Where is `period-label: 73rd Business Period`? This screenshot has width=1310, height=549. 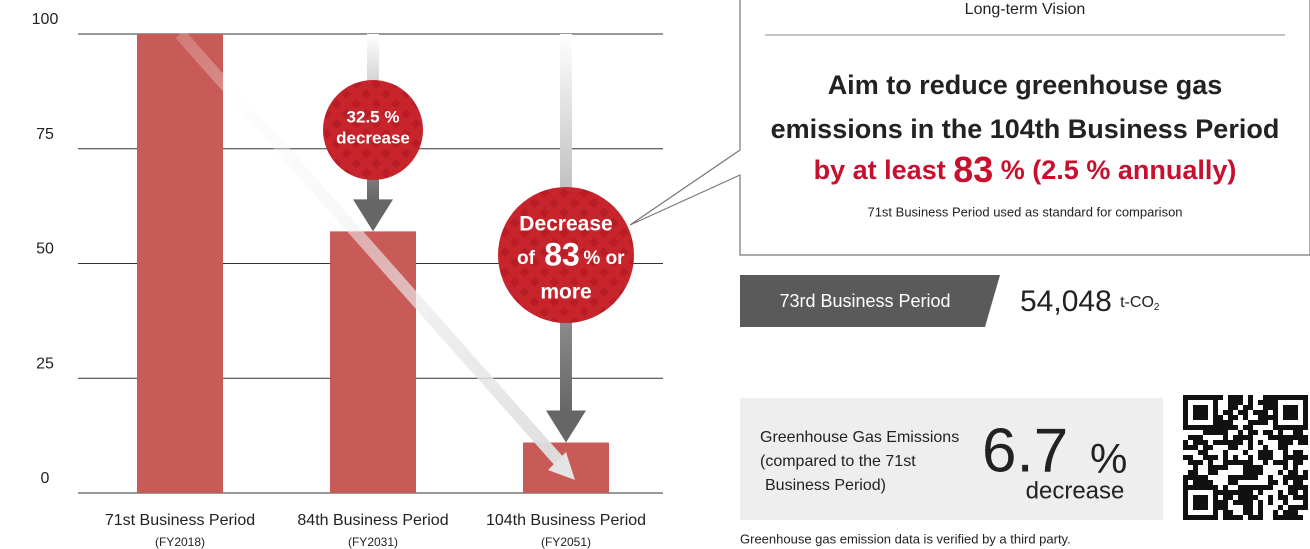
period-label: 73rd Business Period is located at coordinates (864, 301).